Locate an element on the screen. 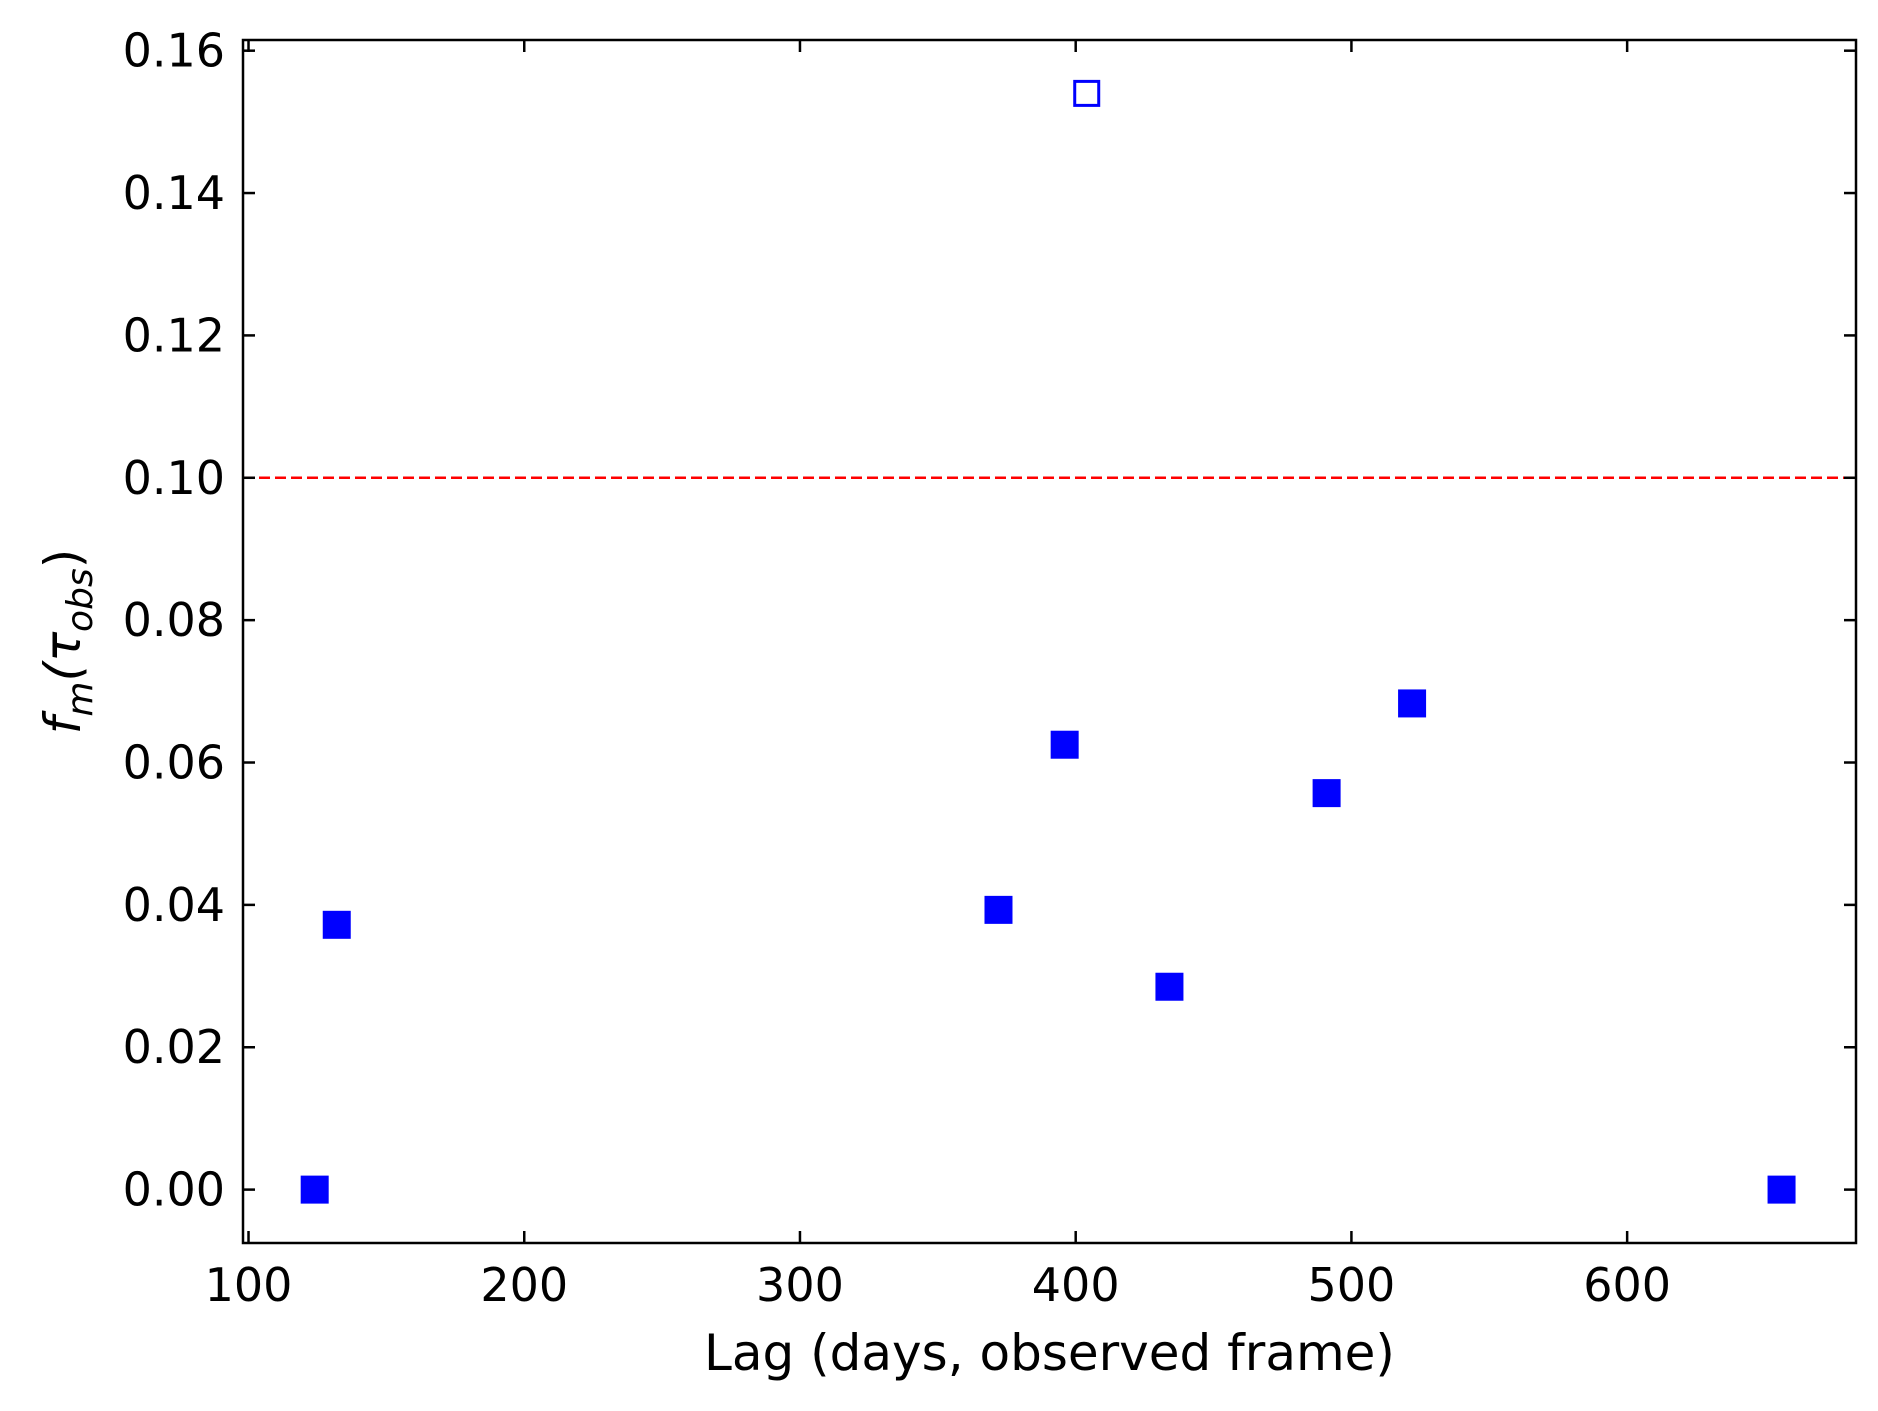 Image resolution: width=1878 pixels, height=1411 pixels. y-label-close: ) is located at coordinates (63, 559).